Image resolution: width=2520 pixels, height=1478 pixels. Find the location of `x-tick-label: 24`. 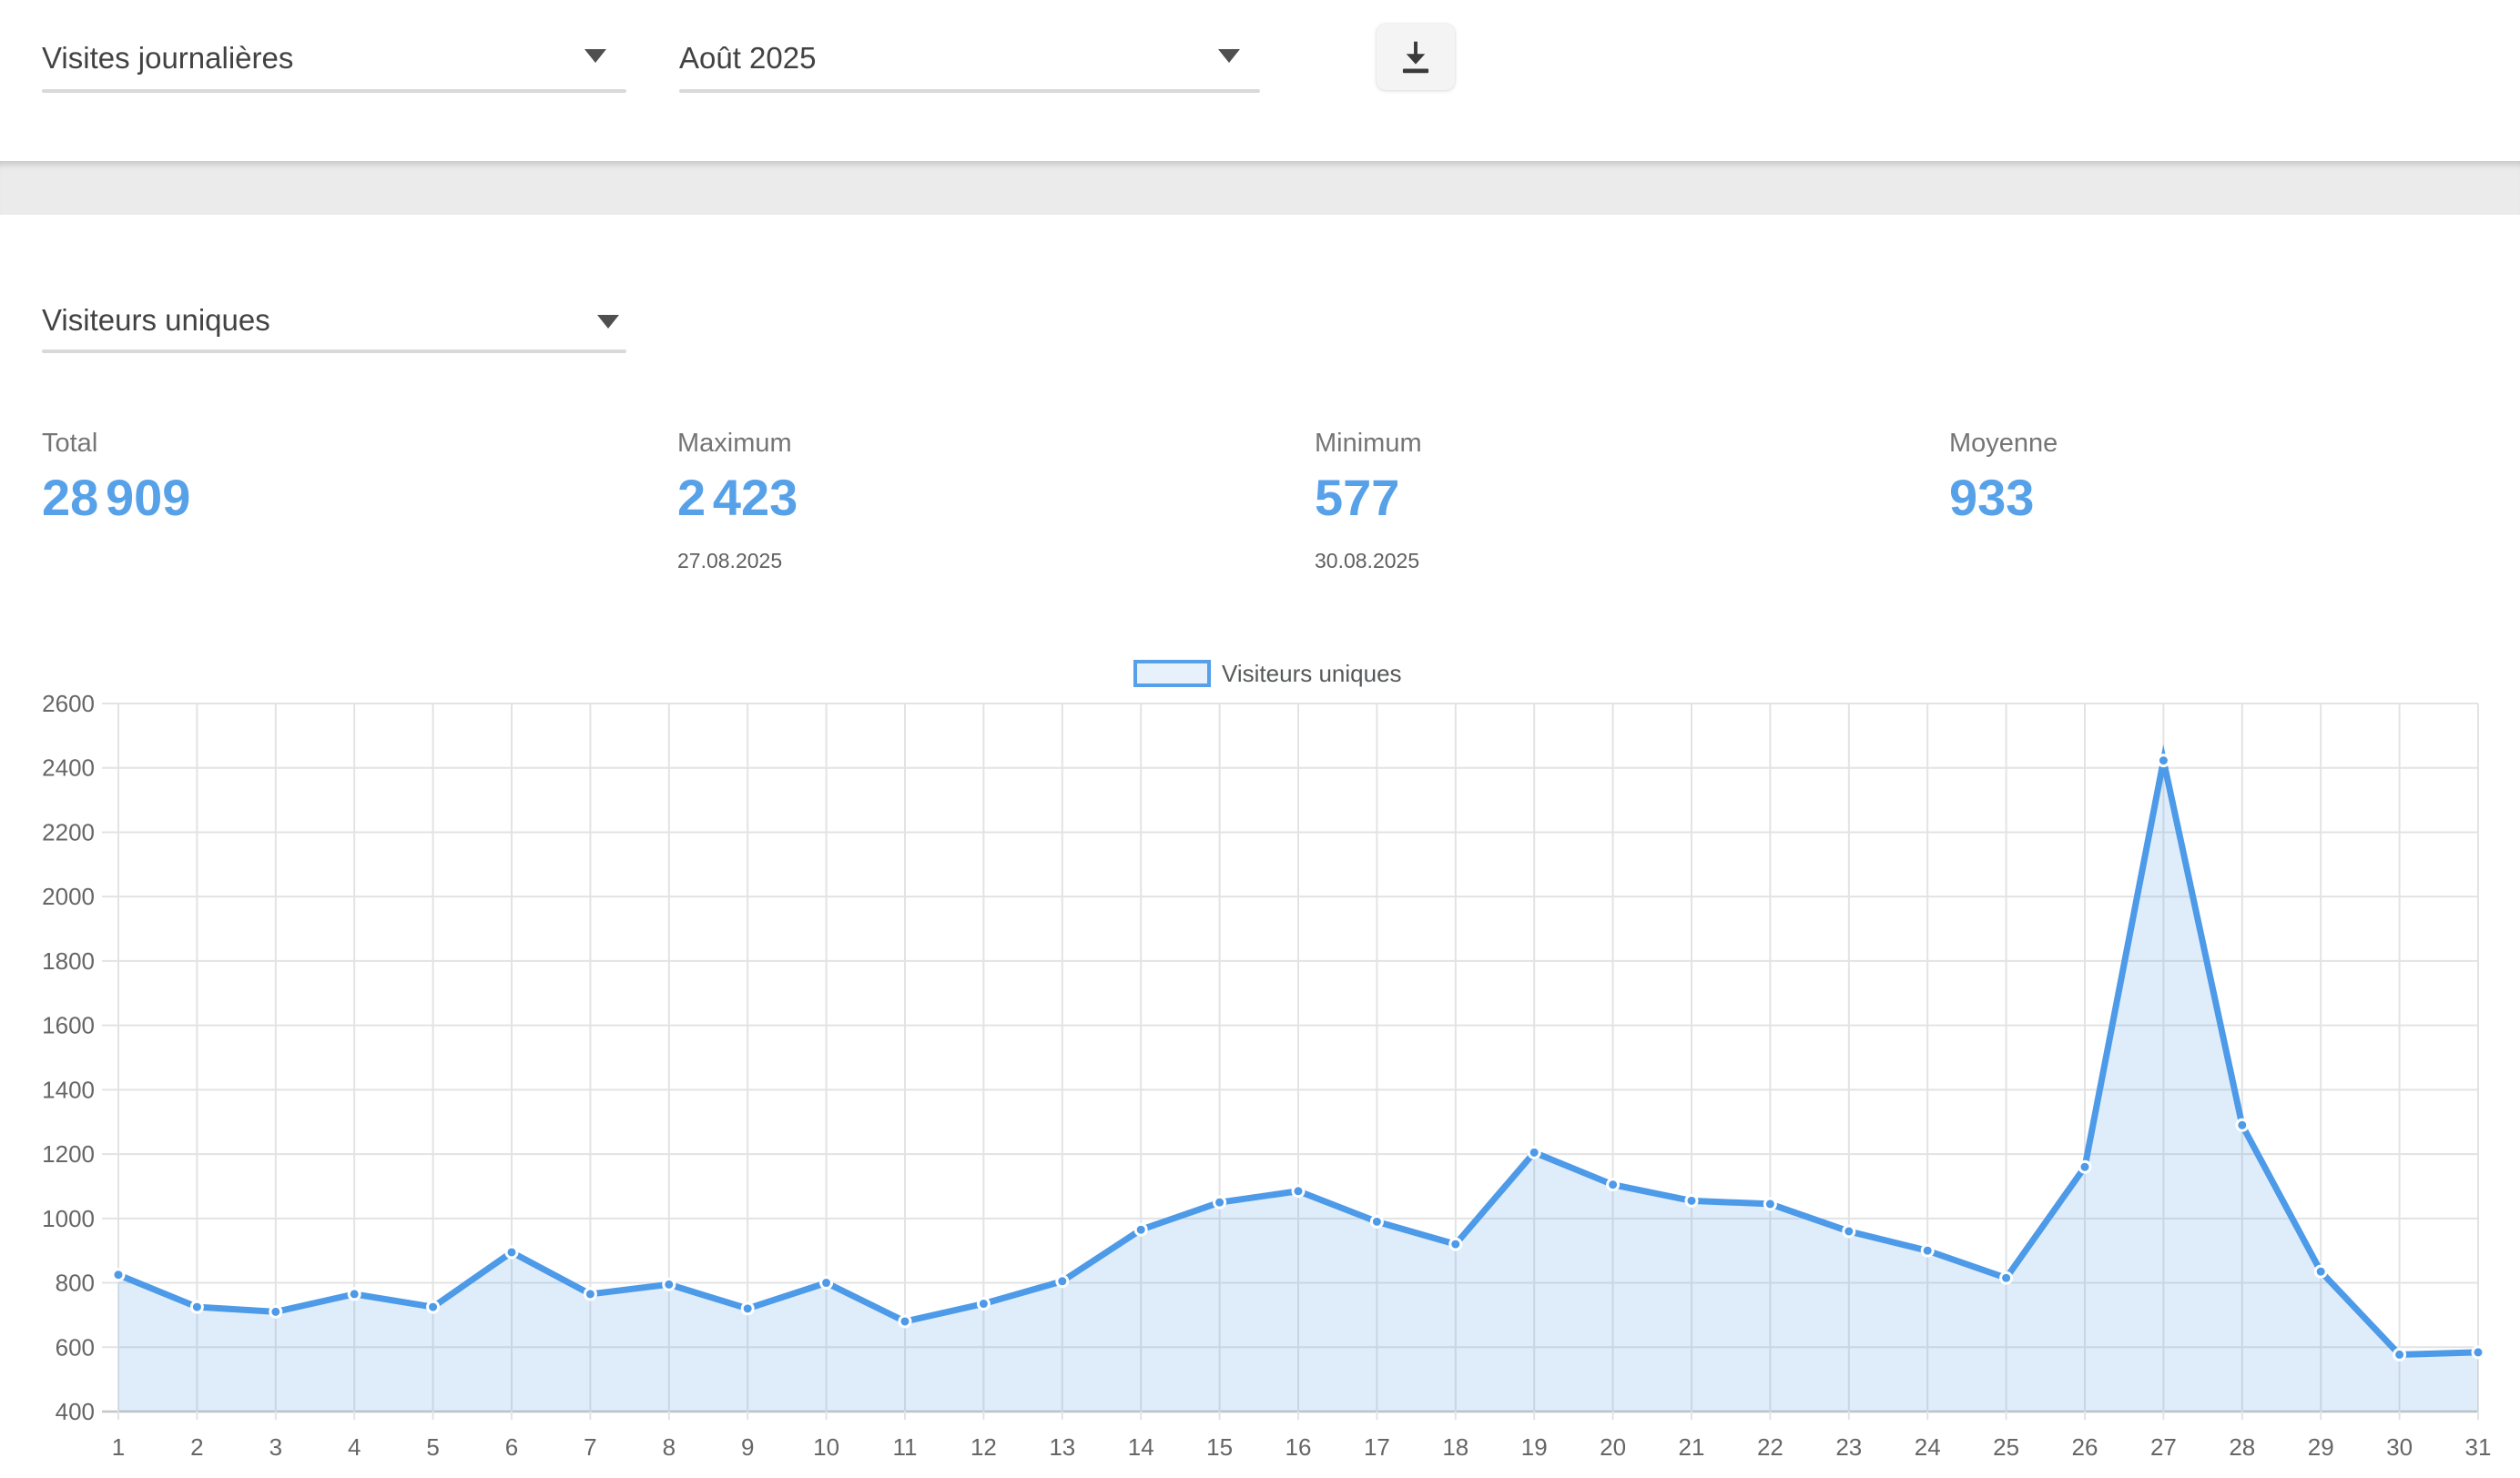

x-tick-label: 24 is located at coordinates (1928, 1447).